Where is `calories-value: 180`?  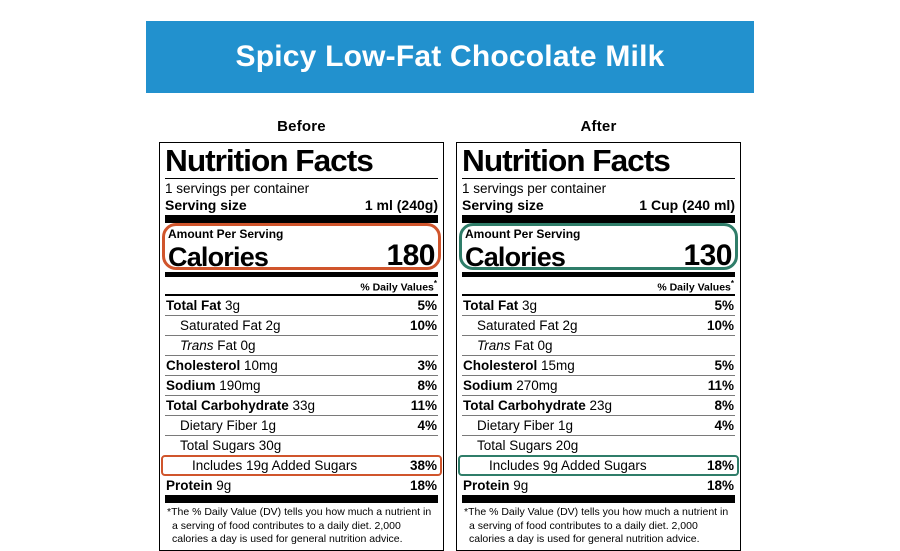 calories-value: 180 is located at coordinates (410, 255).